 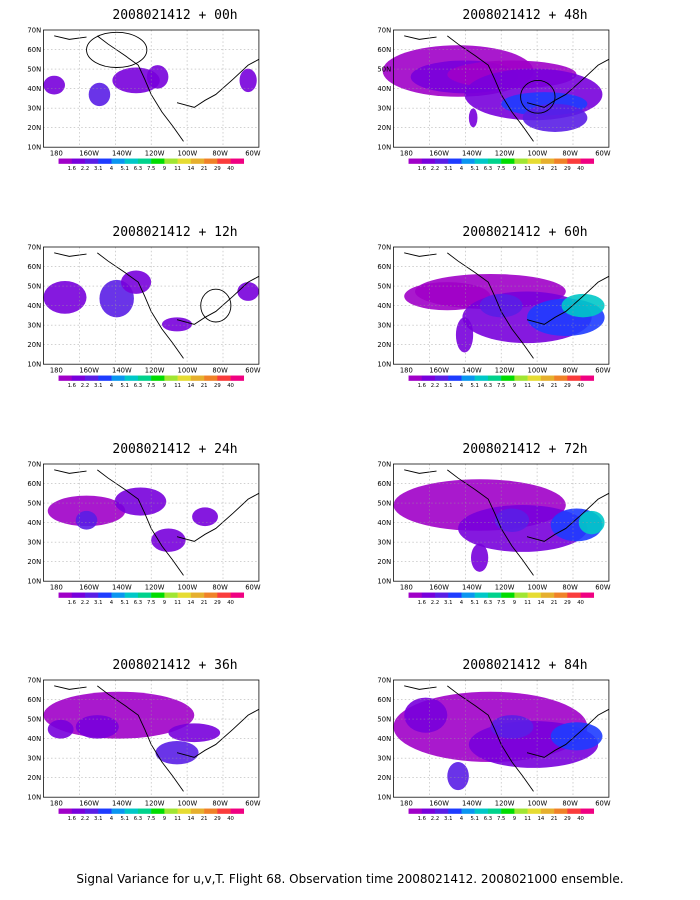 What do you see at coordinates (525, 449) in the screenshot?
I see `panel-title: 2008021412 + 72h` at bounding box center [525, 449].